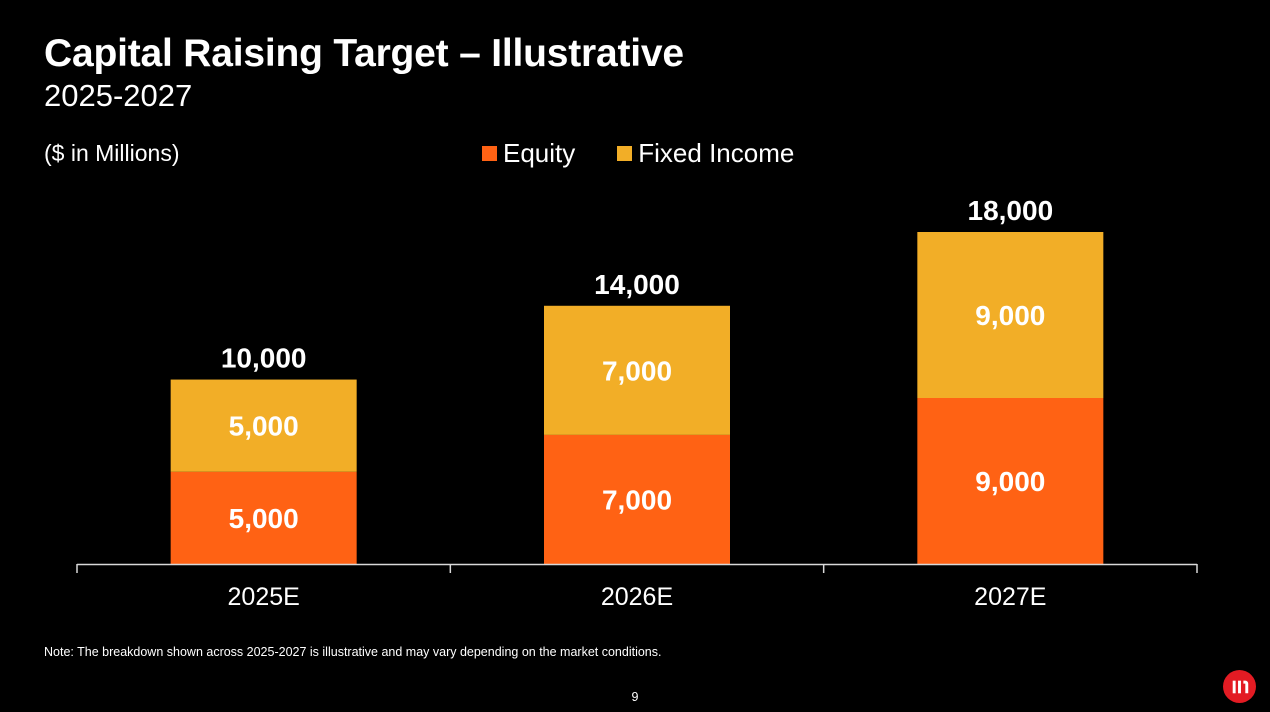  Describe the element at coordinates (539, 153) in the screenshot. I see `legend-label-equity: Equity` at that location.